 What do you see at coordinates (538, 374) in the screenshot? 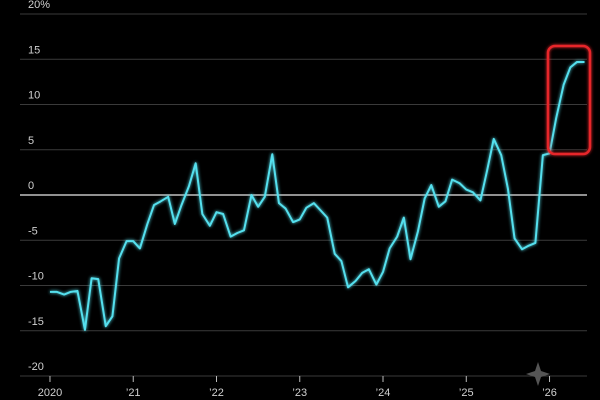
I see `watermark-icon` at bounding box center [538, 374].